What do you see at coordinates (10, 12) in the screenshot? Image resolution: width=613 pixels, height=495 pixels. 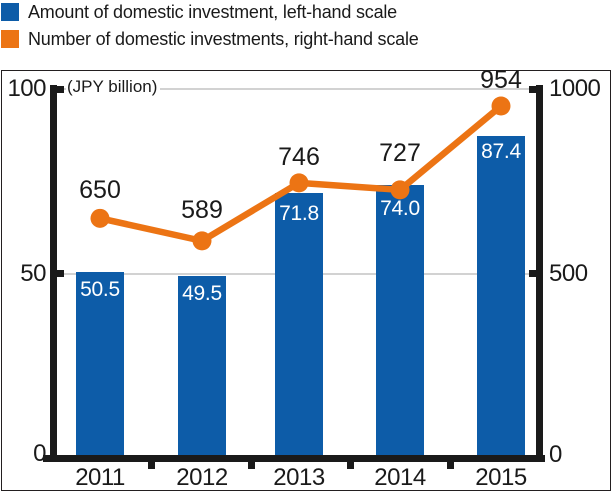 I see `amount-series-swatch-icon` at bounding box center [10, 12].